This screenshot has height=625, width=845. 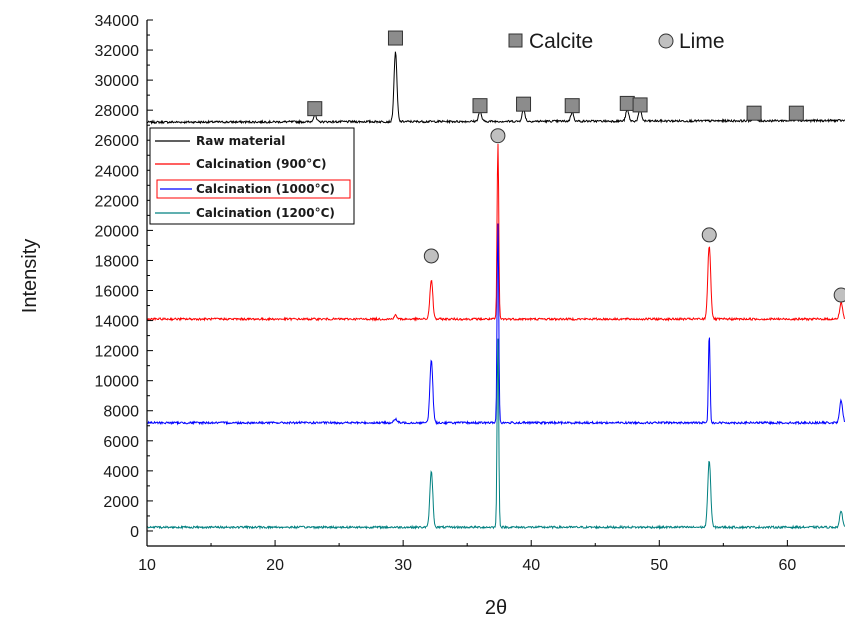 What do you see at coordinates (117, 21) in the screenshot?
I see `y-tick-label: 34000` at bounding box center [117, 21].